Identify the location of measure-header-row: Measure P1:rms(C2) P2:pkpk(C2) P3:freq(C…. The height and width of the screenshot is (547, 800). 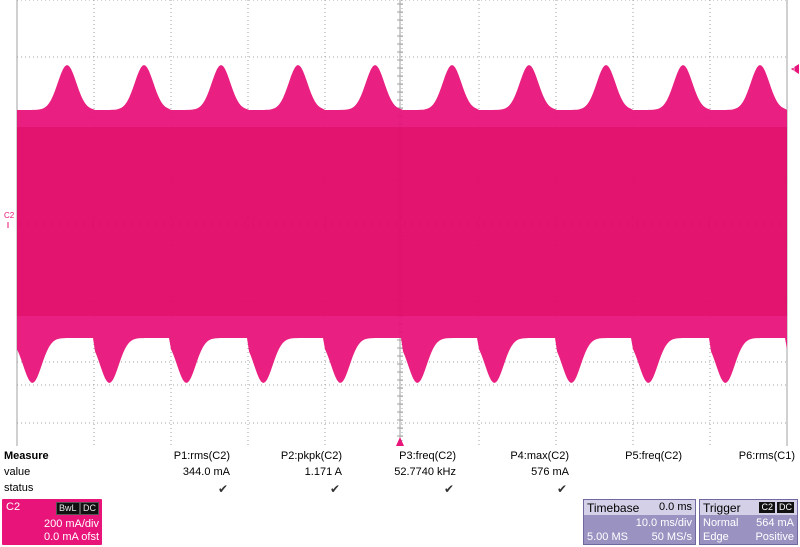
(400, 458).